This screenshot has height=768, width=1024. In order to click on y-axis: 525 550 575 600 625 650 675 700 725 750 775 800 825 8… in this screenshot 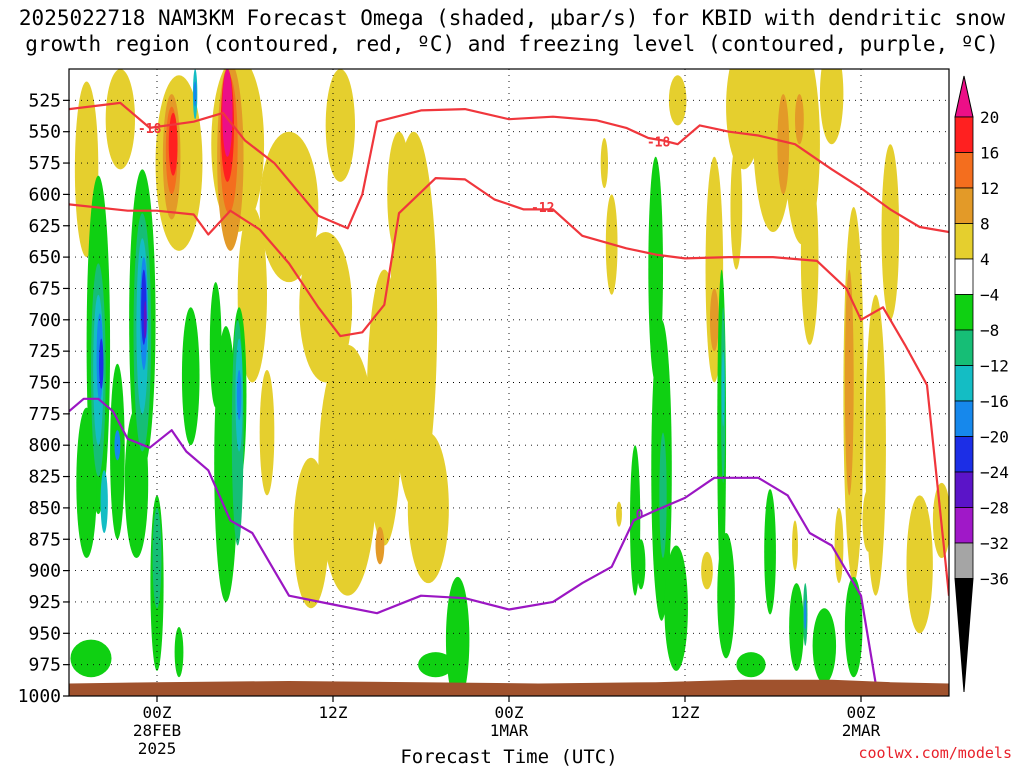, I will do `click(43, 398)`.